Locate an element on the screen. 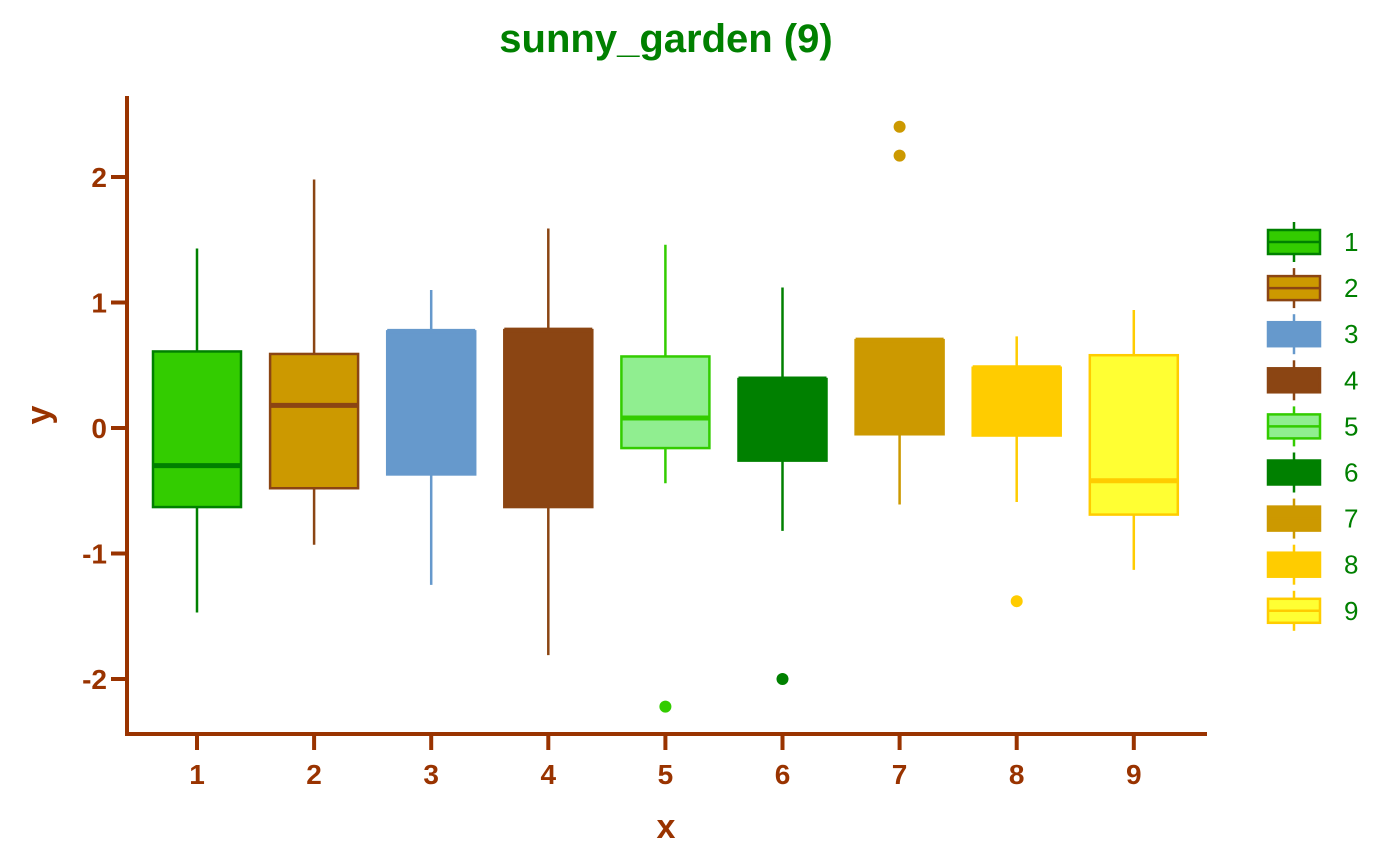 Image resolution: width=1400 pixels, height=865 pixels. legend-label: 5 is located at coordinates (1351, 426).